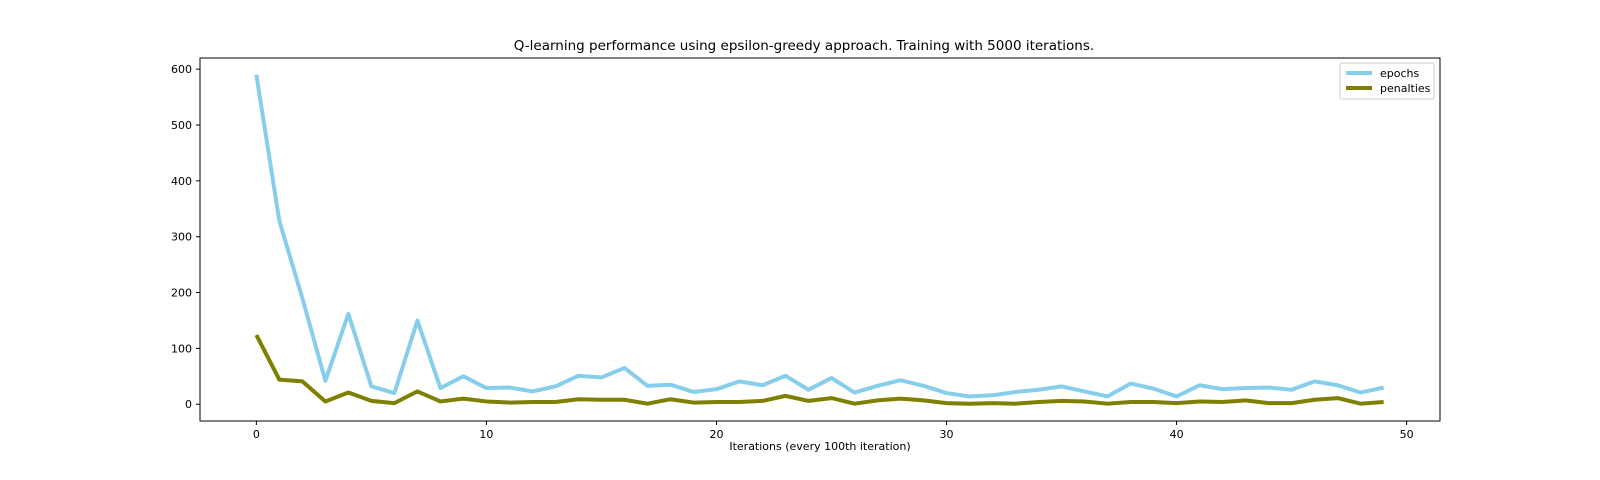 This screenshot has width=1600, height=480. Describe the element at coordinates (181, 293) in the screenshot. I see `y-tick-label: 200` at that location.